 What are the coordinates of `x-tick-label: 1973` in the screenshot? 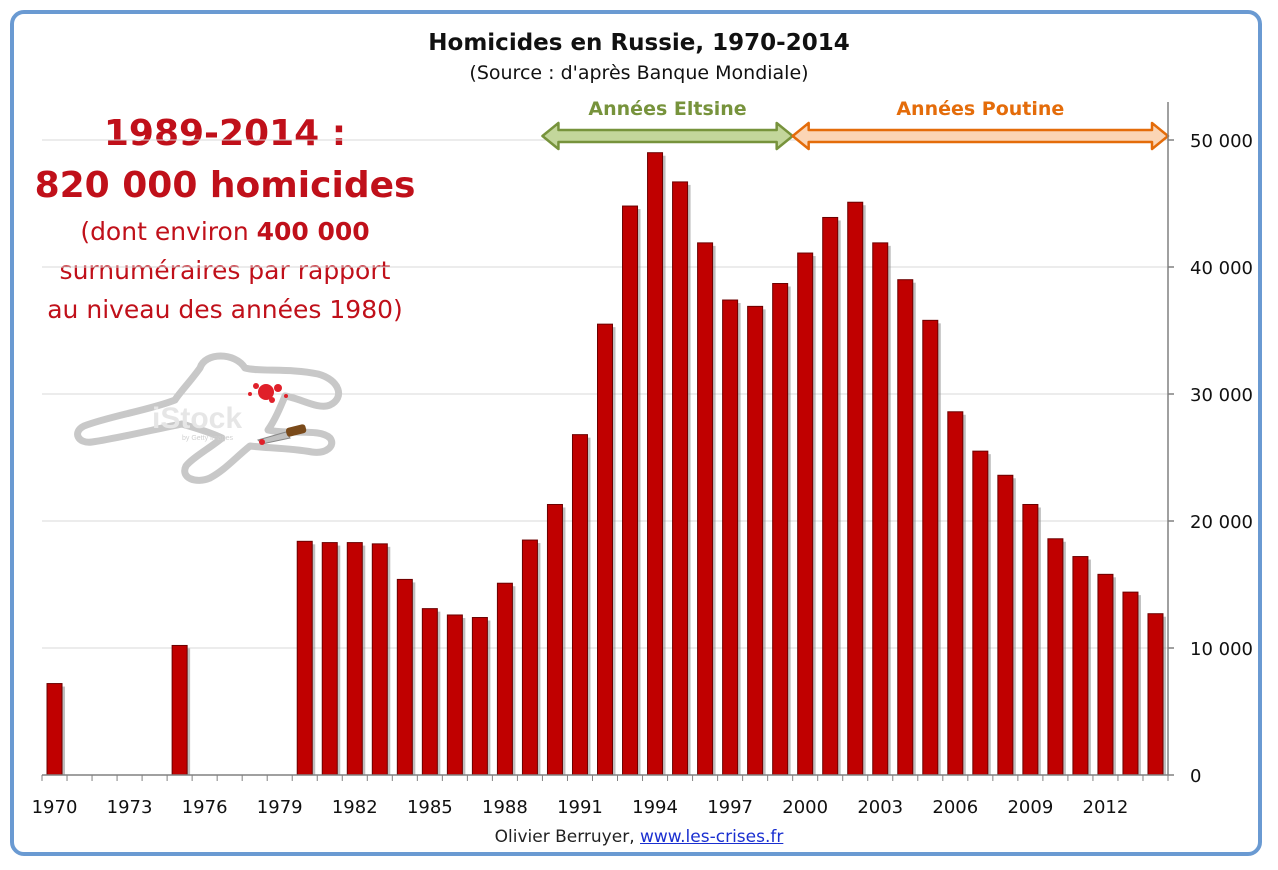 It's located at (130, 807).